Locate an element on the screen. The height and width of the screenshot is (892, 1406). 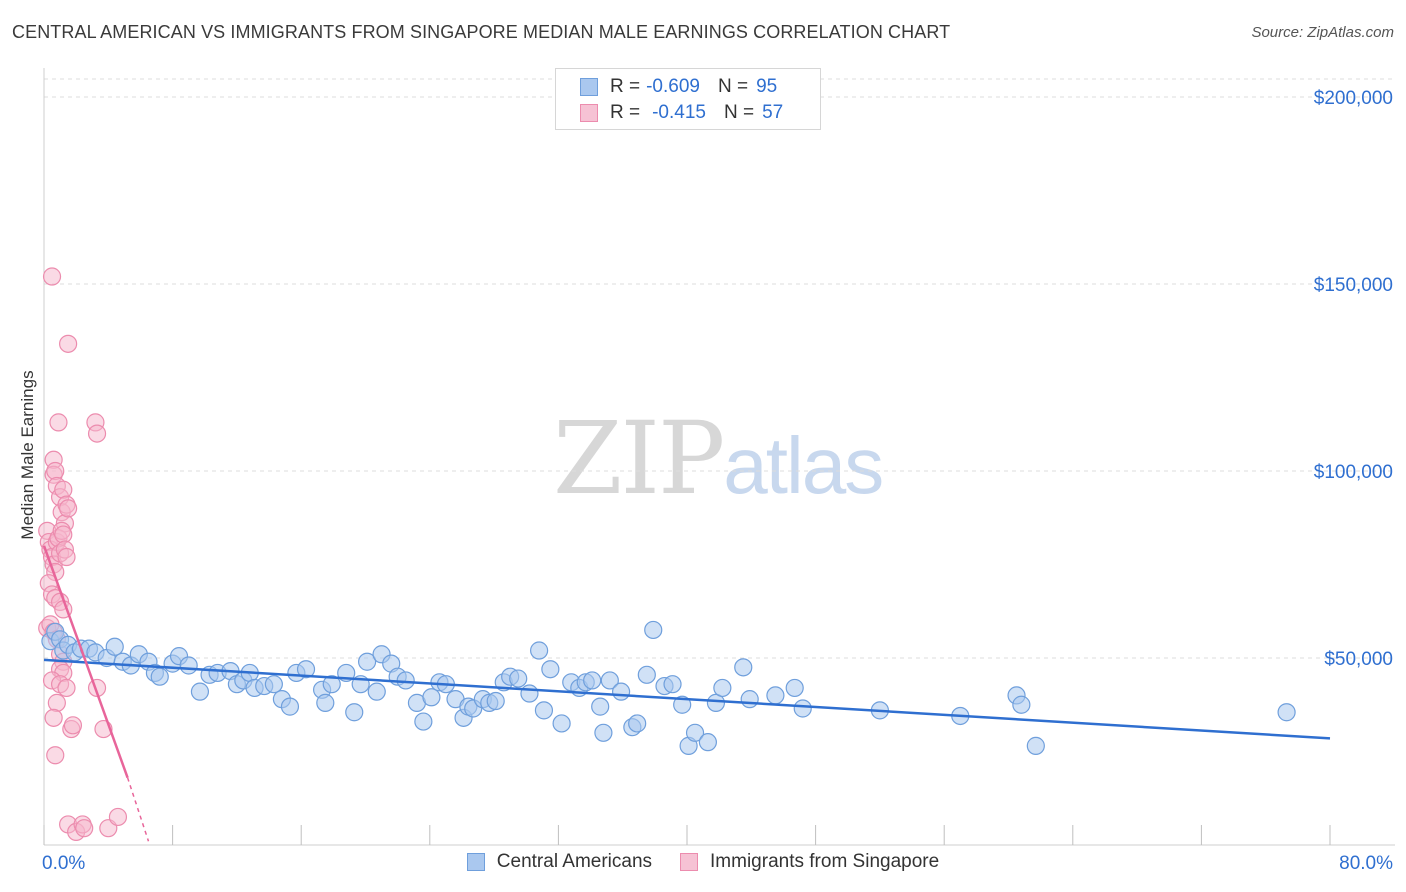
legend-row-singapore: R = -0.415 N = 57 is located at coordinates (681, 113).